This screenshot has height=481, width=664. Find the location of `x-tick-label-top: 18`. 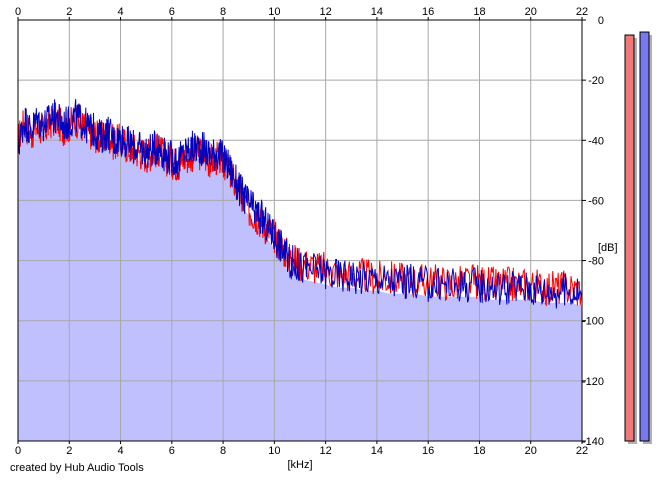

x-tick-label-top: 18 is located at coordinates (479, 12).